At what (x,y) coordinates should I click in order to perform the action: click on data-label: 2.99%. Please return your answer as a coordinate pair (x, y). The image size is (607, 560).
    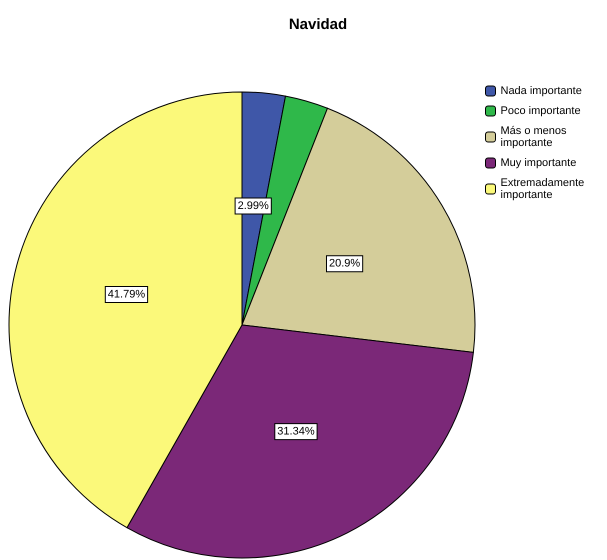
    Looking at the image, I should click on (254, 206).